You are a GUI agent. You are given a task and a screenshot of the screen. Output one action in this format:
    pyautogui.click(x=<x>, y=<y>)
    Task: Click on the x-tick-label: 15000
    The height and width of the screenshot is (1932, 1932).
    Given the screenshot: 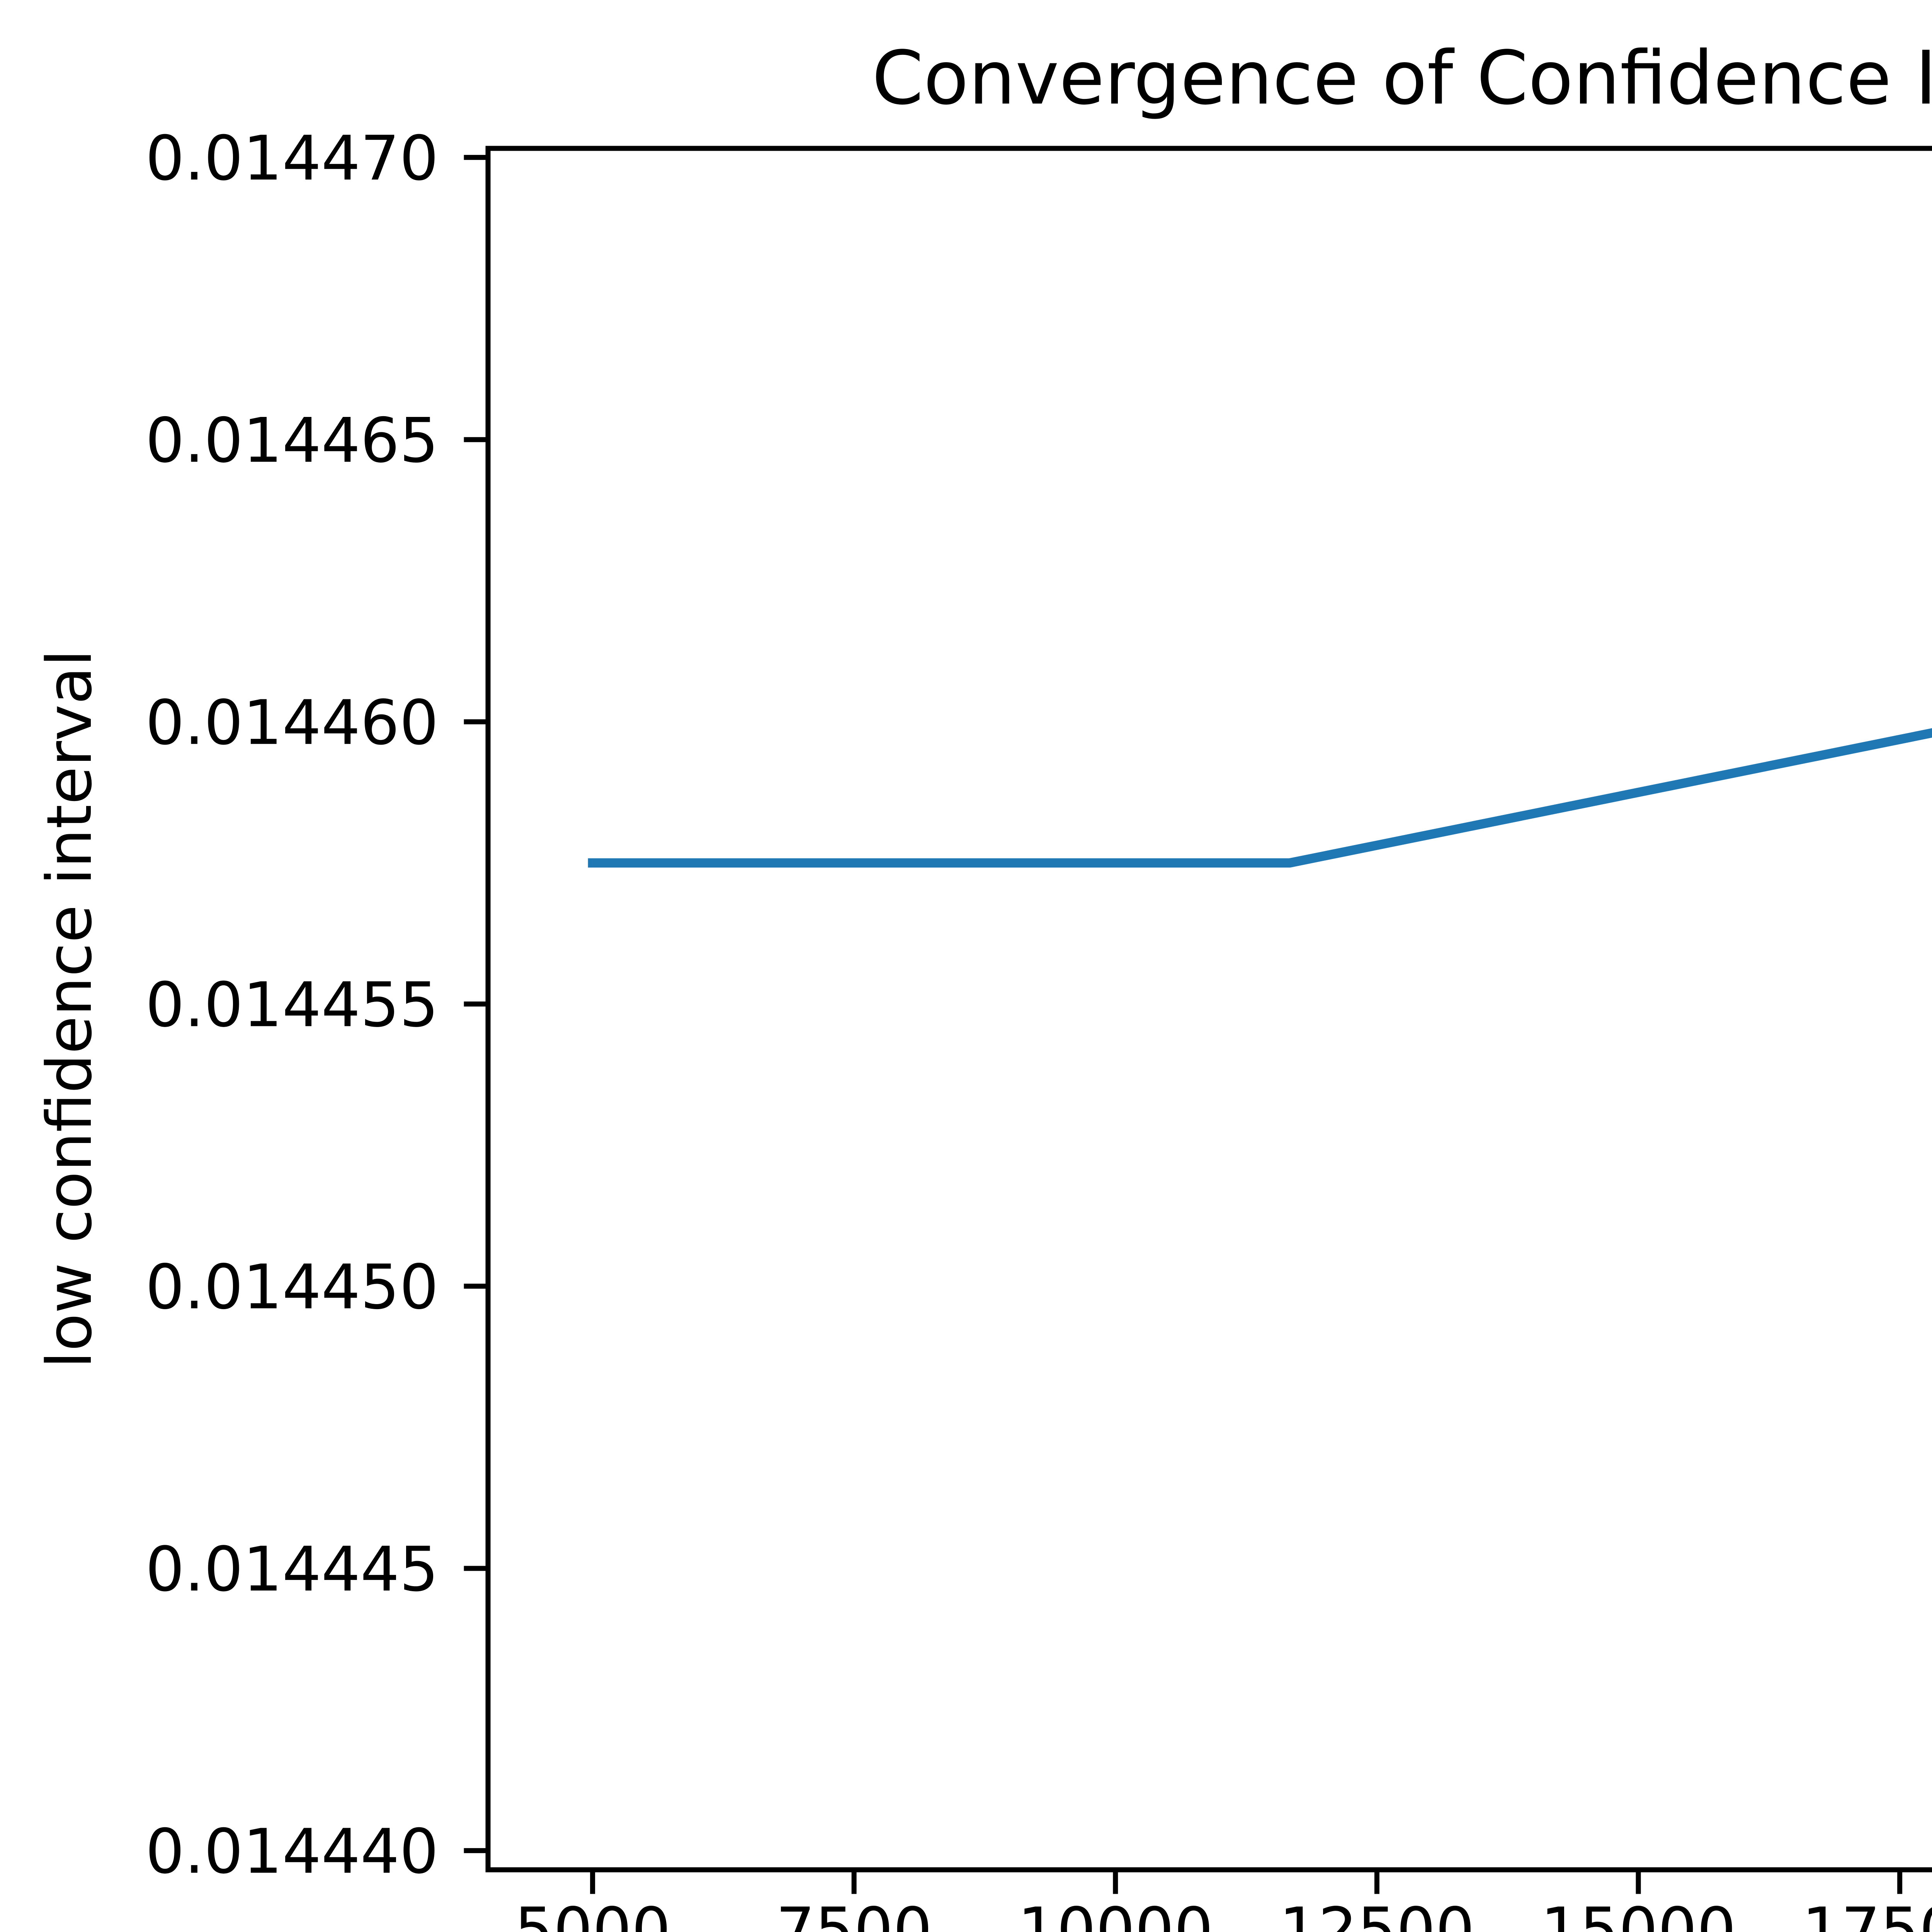 What is the action you would take?
    pyautogui.click(x=1639, y=1913)
    